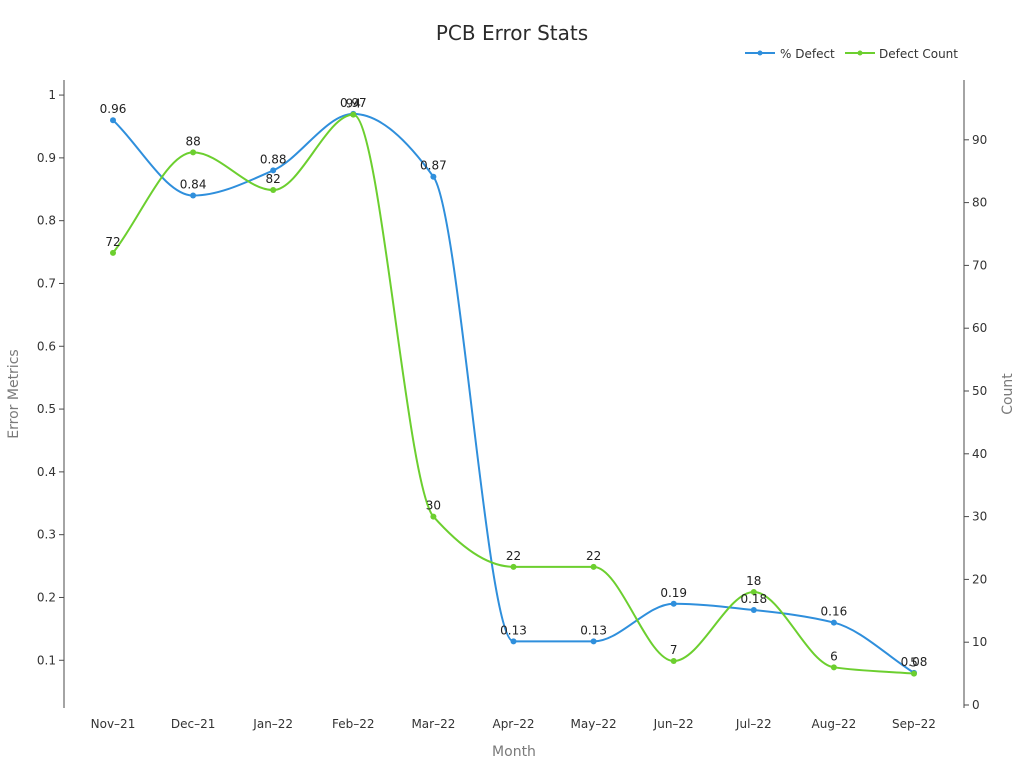 The width and height of the screenshot is (1024, 768). Describe the element at coordinates (50, 377) in the screenshot. I see `y-axis-left-ticks: 0.1 0.2 0.3 0.4 0.5 0.6 0.7 0.8 0.9 1` at that location.